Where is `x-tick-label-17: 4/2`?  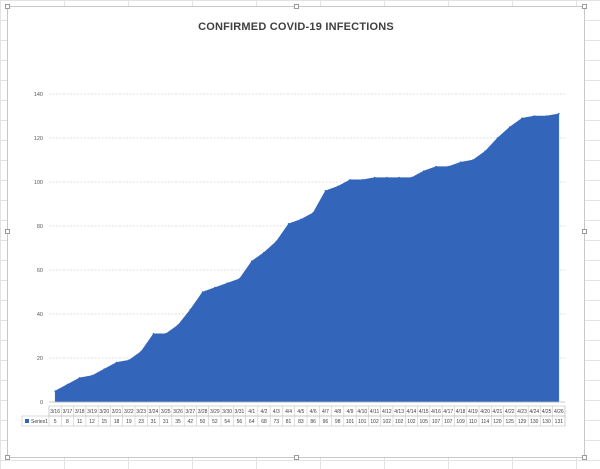
x-tick-label-17: 4/2 is located at coordinates (264, 412).